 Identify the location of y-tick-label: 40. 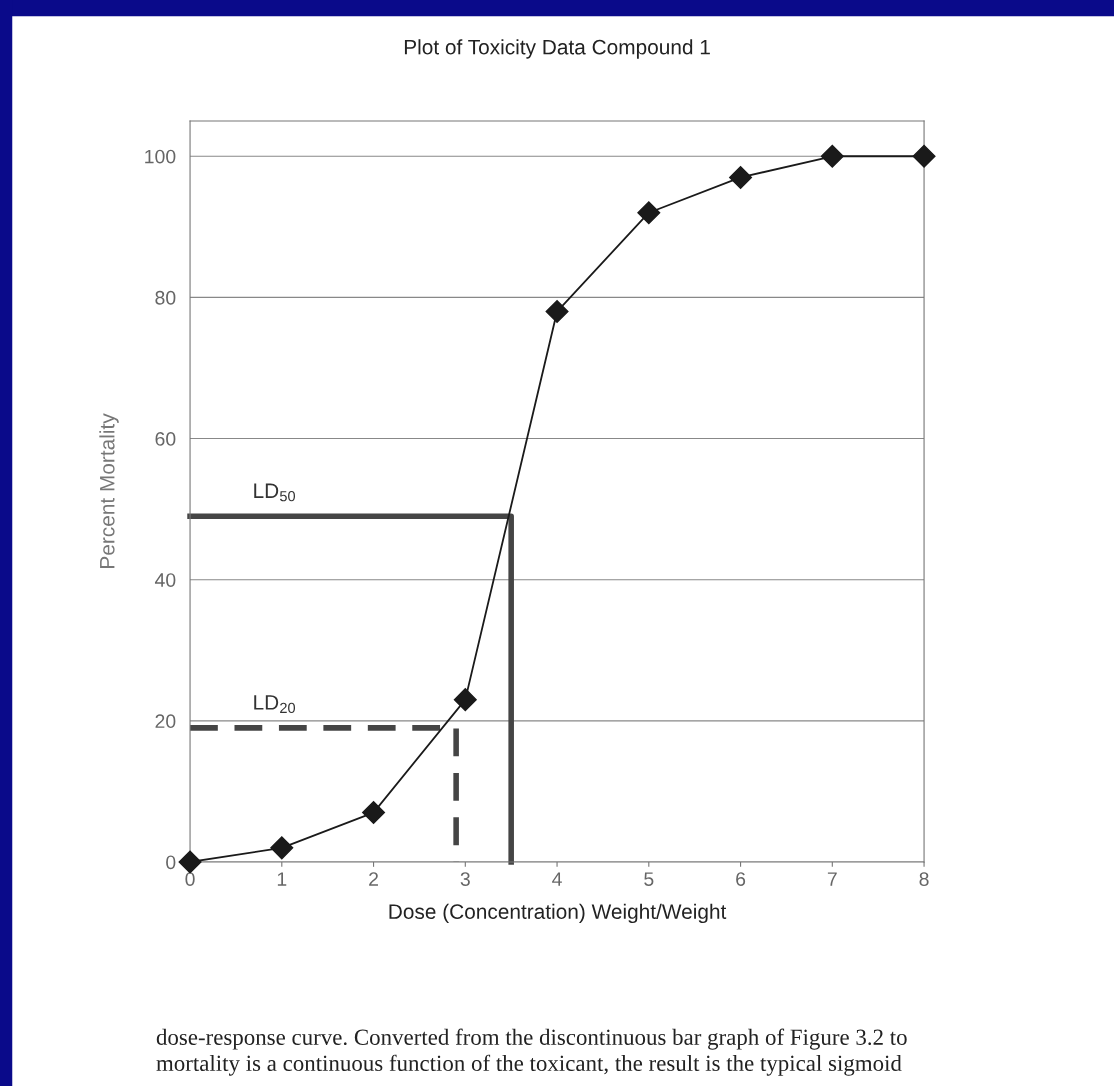
(165, 580).